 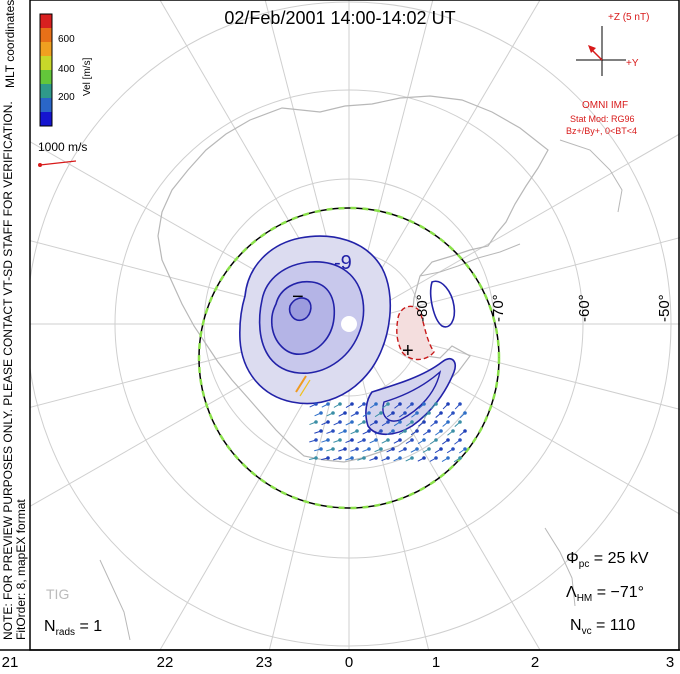 What do you see at coordinates (605, 105) in the screenshot?
I see `imf-source: OMNI IMF` at bounding box center [605, 105].